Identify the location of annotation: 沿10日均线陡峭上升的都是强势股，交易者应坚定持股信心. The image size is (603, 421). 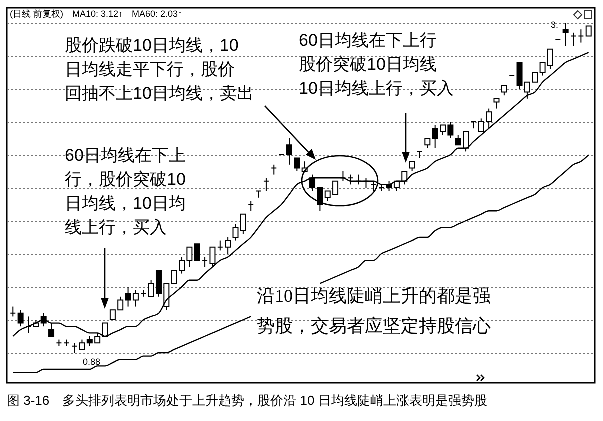
(374, 311).